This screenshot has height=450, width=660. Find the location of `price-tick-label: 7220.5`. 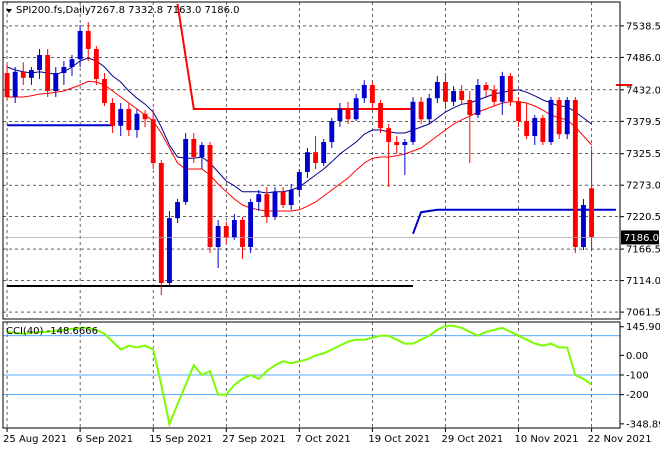

price-tick-label: 7220.5 is located at coordinates (643, 217).